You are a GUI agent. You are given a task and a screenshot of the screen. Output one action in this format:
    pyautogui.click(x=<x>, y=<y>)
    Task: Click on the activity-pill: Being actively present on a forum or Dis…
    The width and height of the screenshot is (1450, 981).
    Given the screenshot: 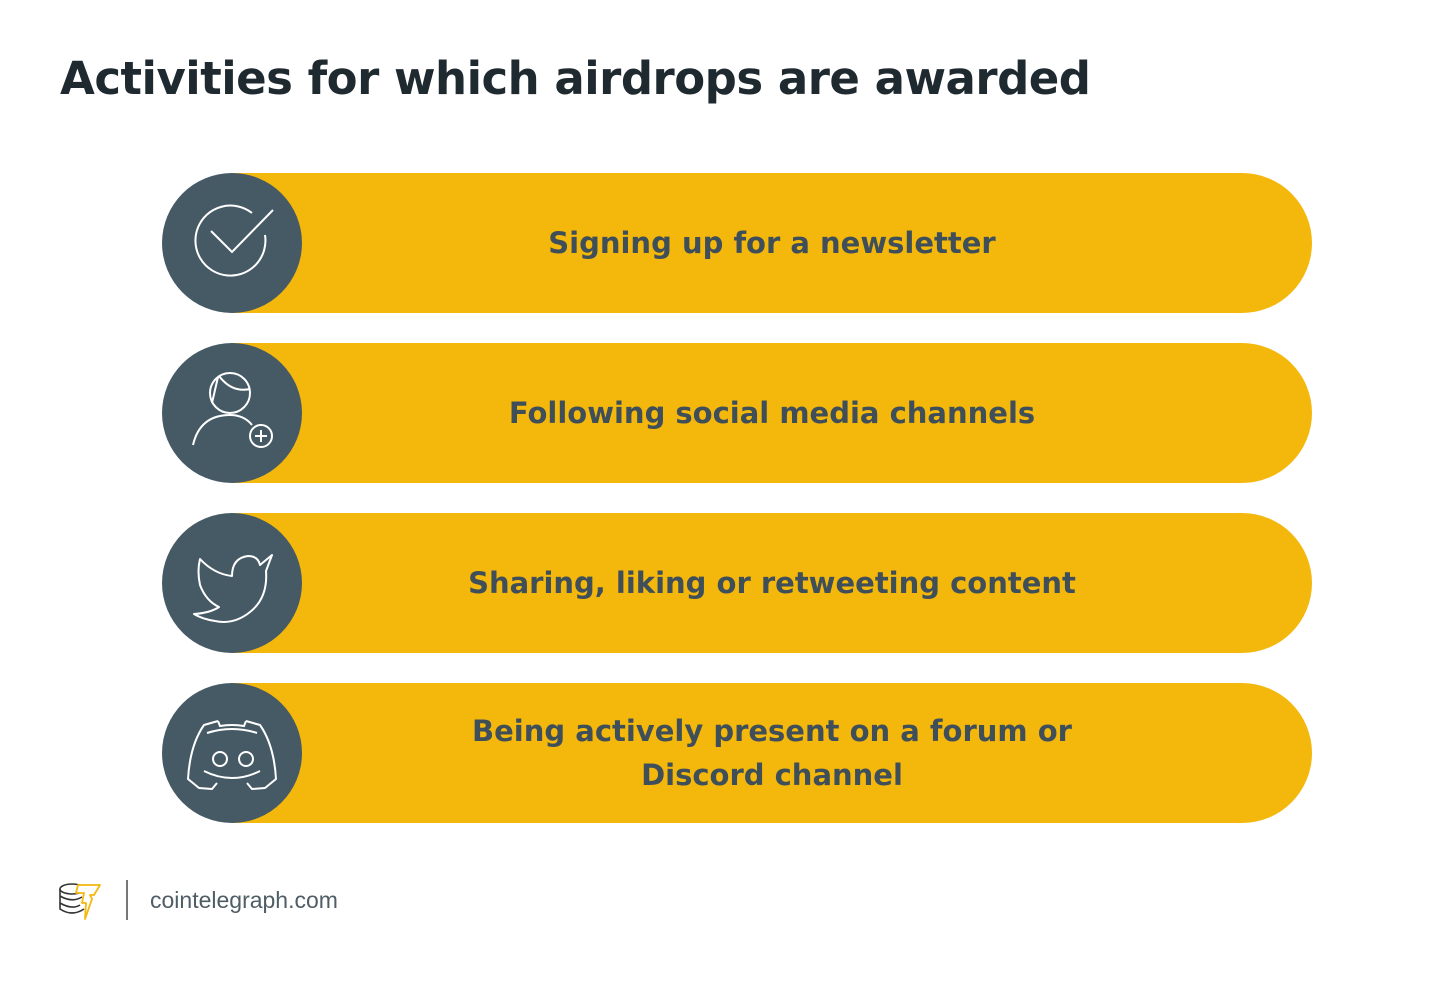 What is the action you would take?
    pyautogui.click(x=772, y=753)
    